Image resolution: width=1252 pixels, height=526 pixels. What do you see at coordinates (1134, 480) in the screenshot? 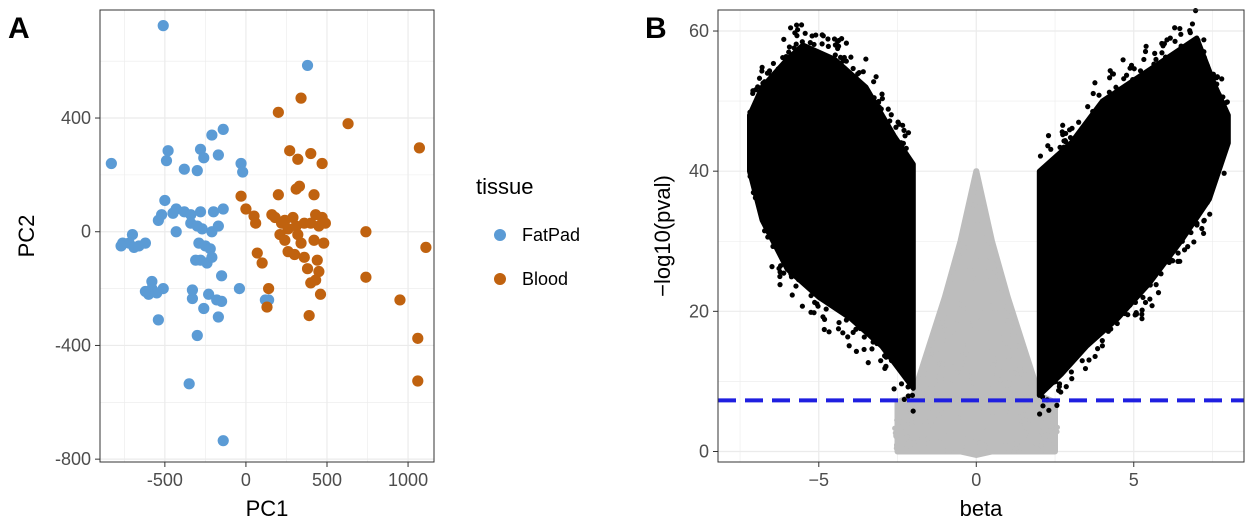
I see `x-tick-label: 5` at bounding box center [1134, 480].